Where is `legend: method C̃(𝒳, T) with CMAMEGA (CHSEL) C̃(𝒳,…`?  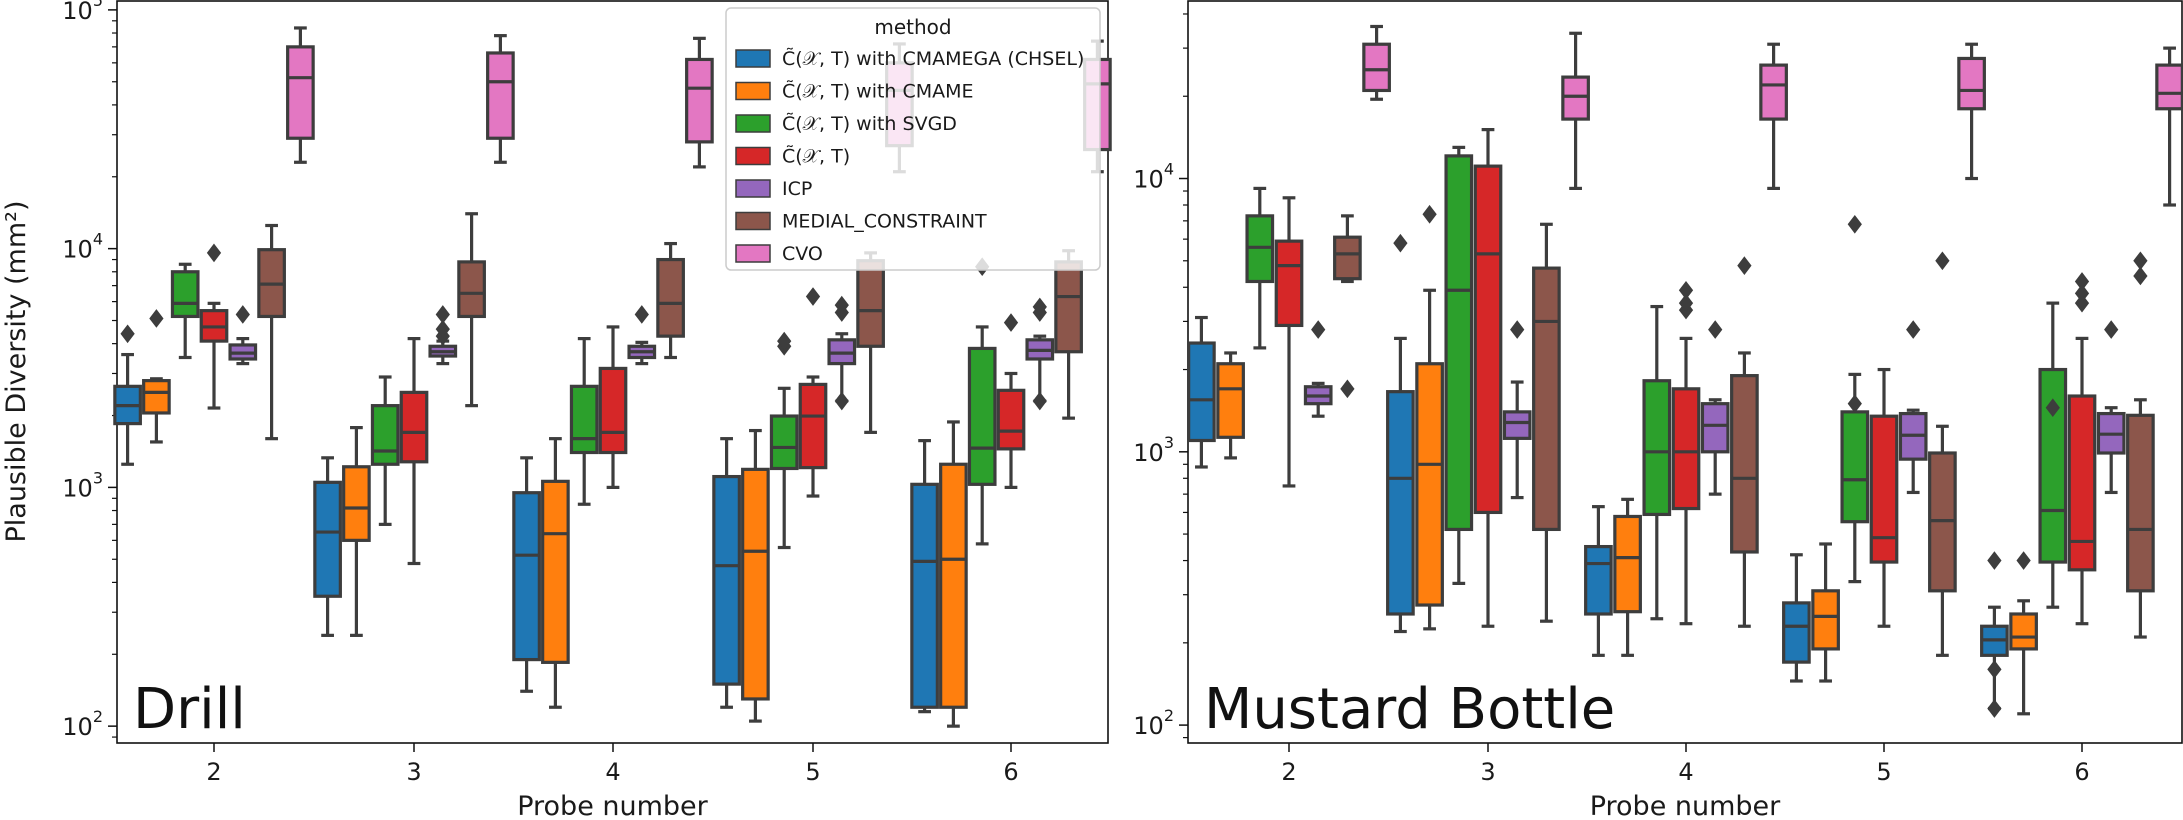
legend: method C̃(𝒳, T) with CMAMEGA (CHSEL) C̃(𝒳,… is located at coordinates (913, 139).